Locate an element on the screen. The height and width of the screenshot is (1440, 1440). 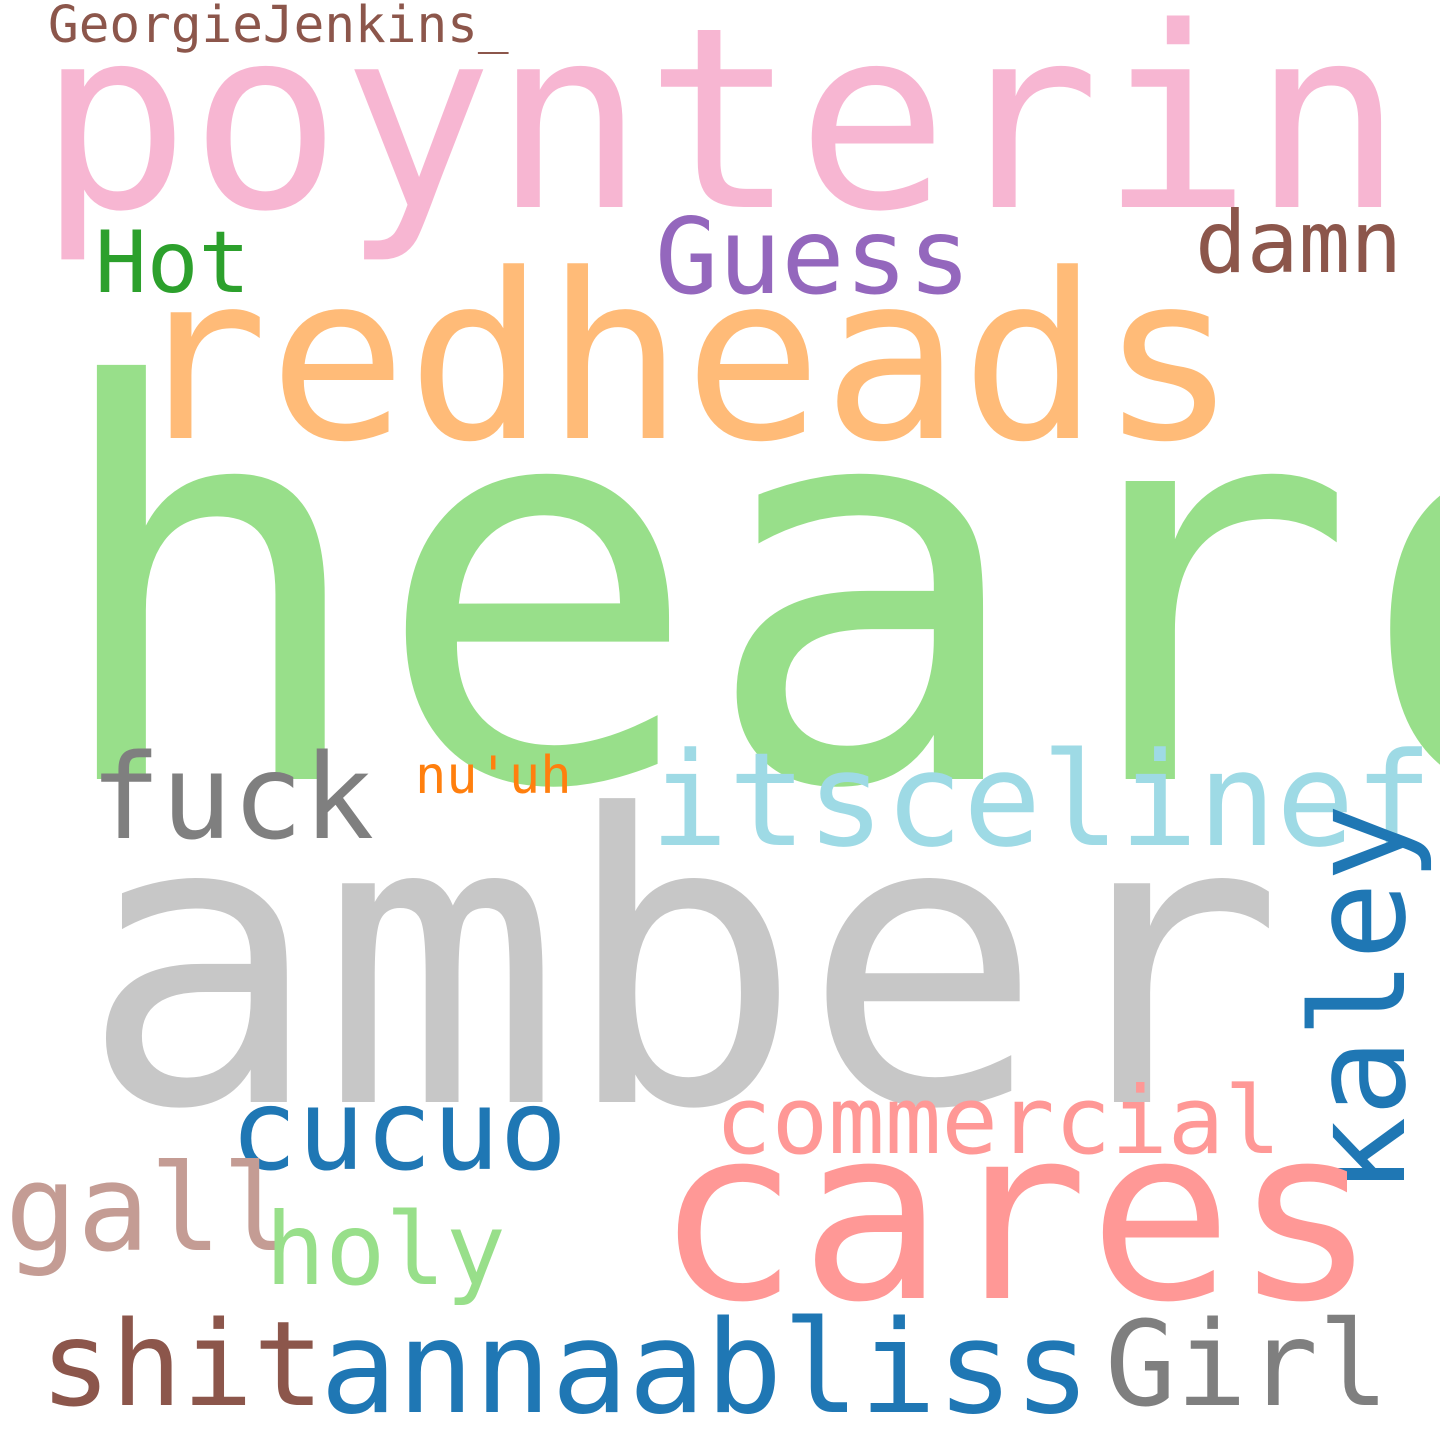
word-gall: gall is located at coordinates (149, 1209).